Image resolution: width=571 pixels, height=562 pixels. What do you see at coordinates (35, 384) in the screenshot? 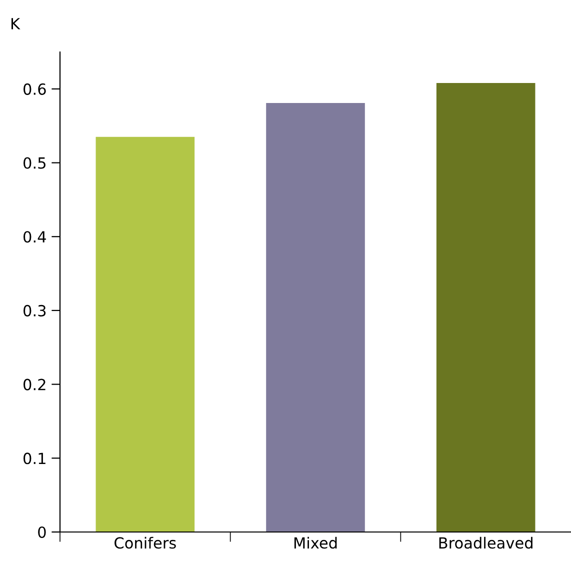
I see `y-tick-label: 0.2` at bounding box center [35, 384].